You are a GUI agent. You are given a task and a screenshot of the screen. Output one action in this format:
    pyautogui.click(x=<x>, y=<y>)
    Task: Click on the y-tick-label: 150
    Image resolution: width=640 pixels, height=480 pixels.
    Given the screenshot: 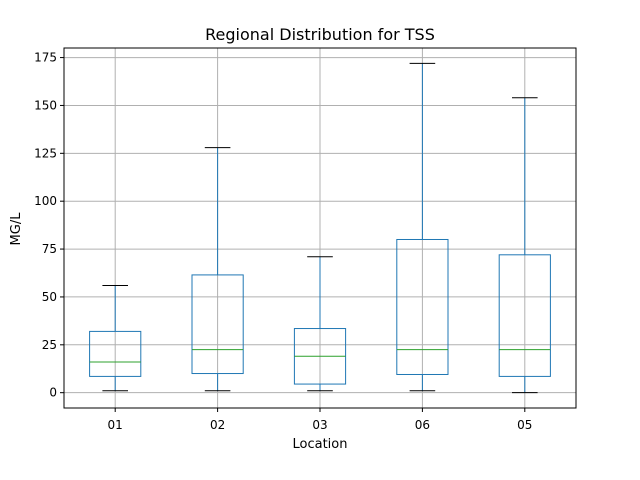 What is the action you would take?
    pyautogui.click(x=45, y=105)
    